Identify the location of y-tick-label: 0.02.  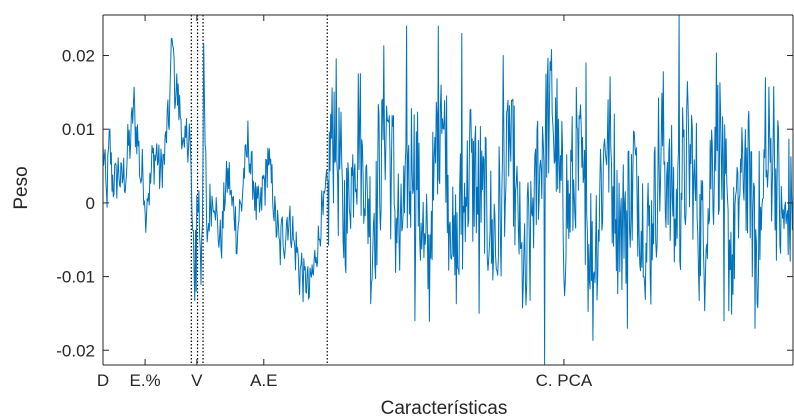
(78, 56).